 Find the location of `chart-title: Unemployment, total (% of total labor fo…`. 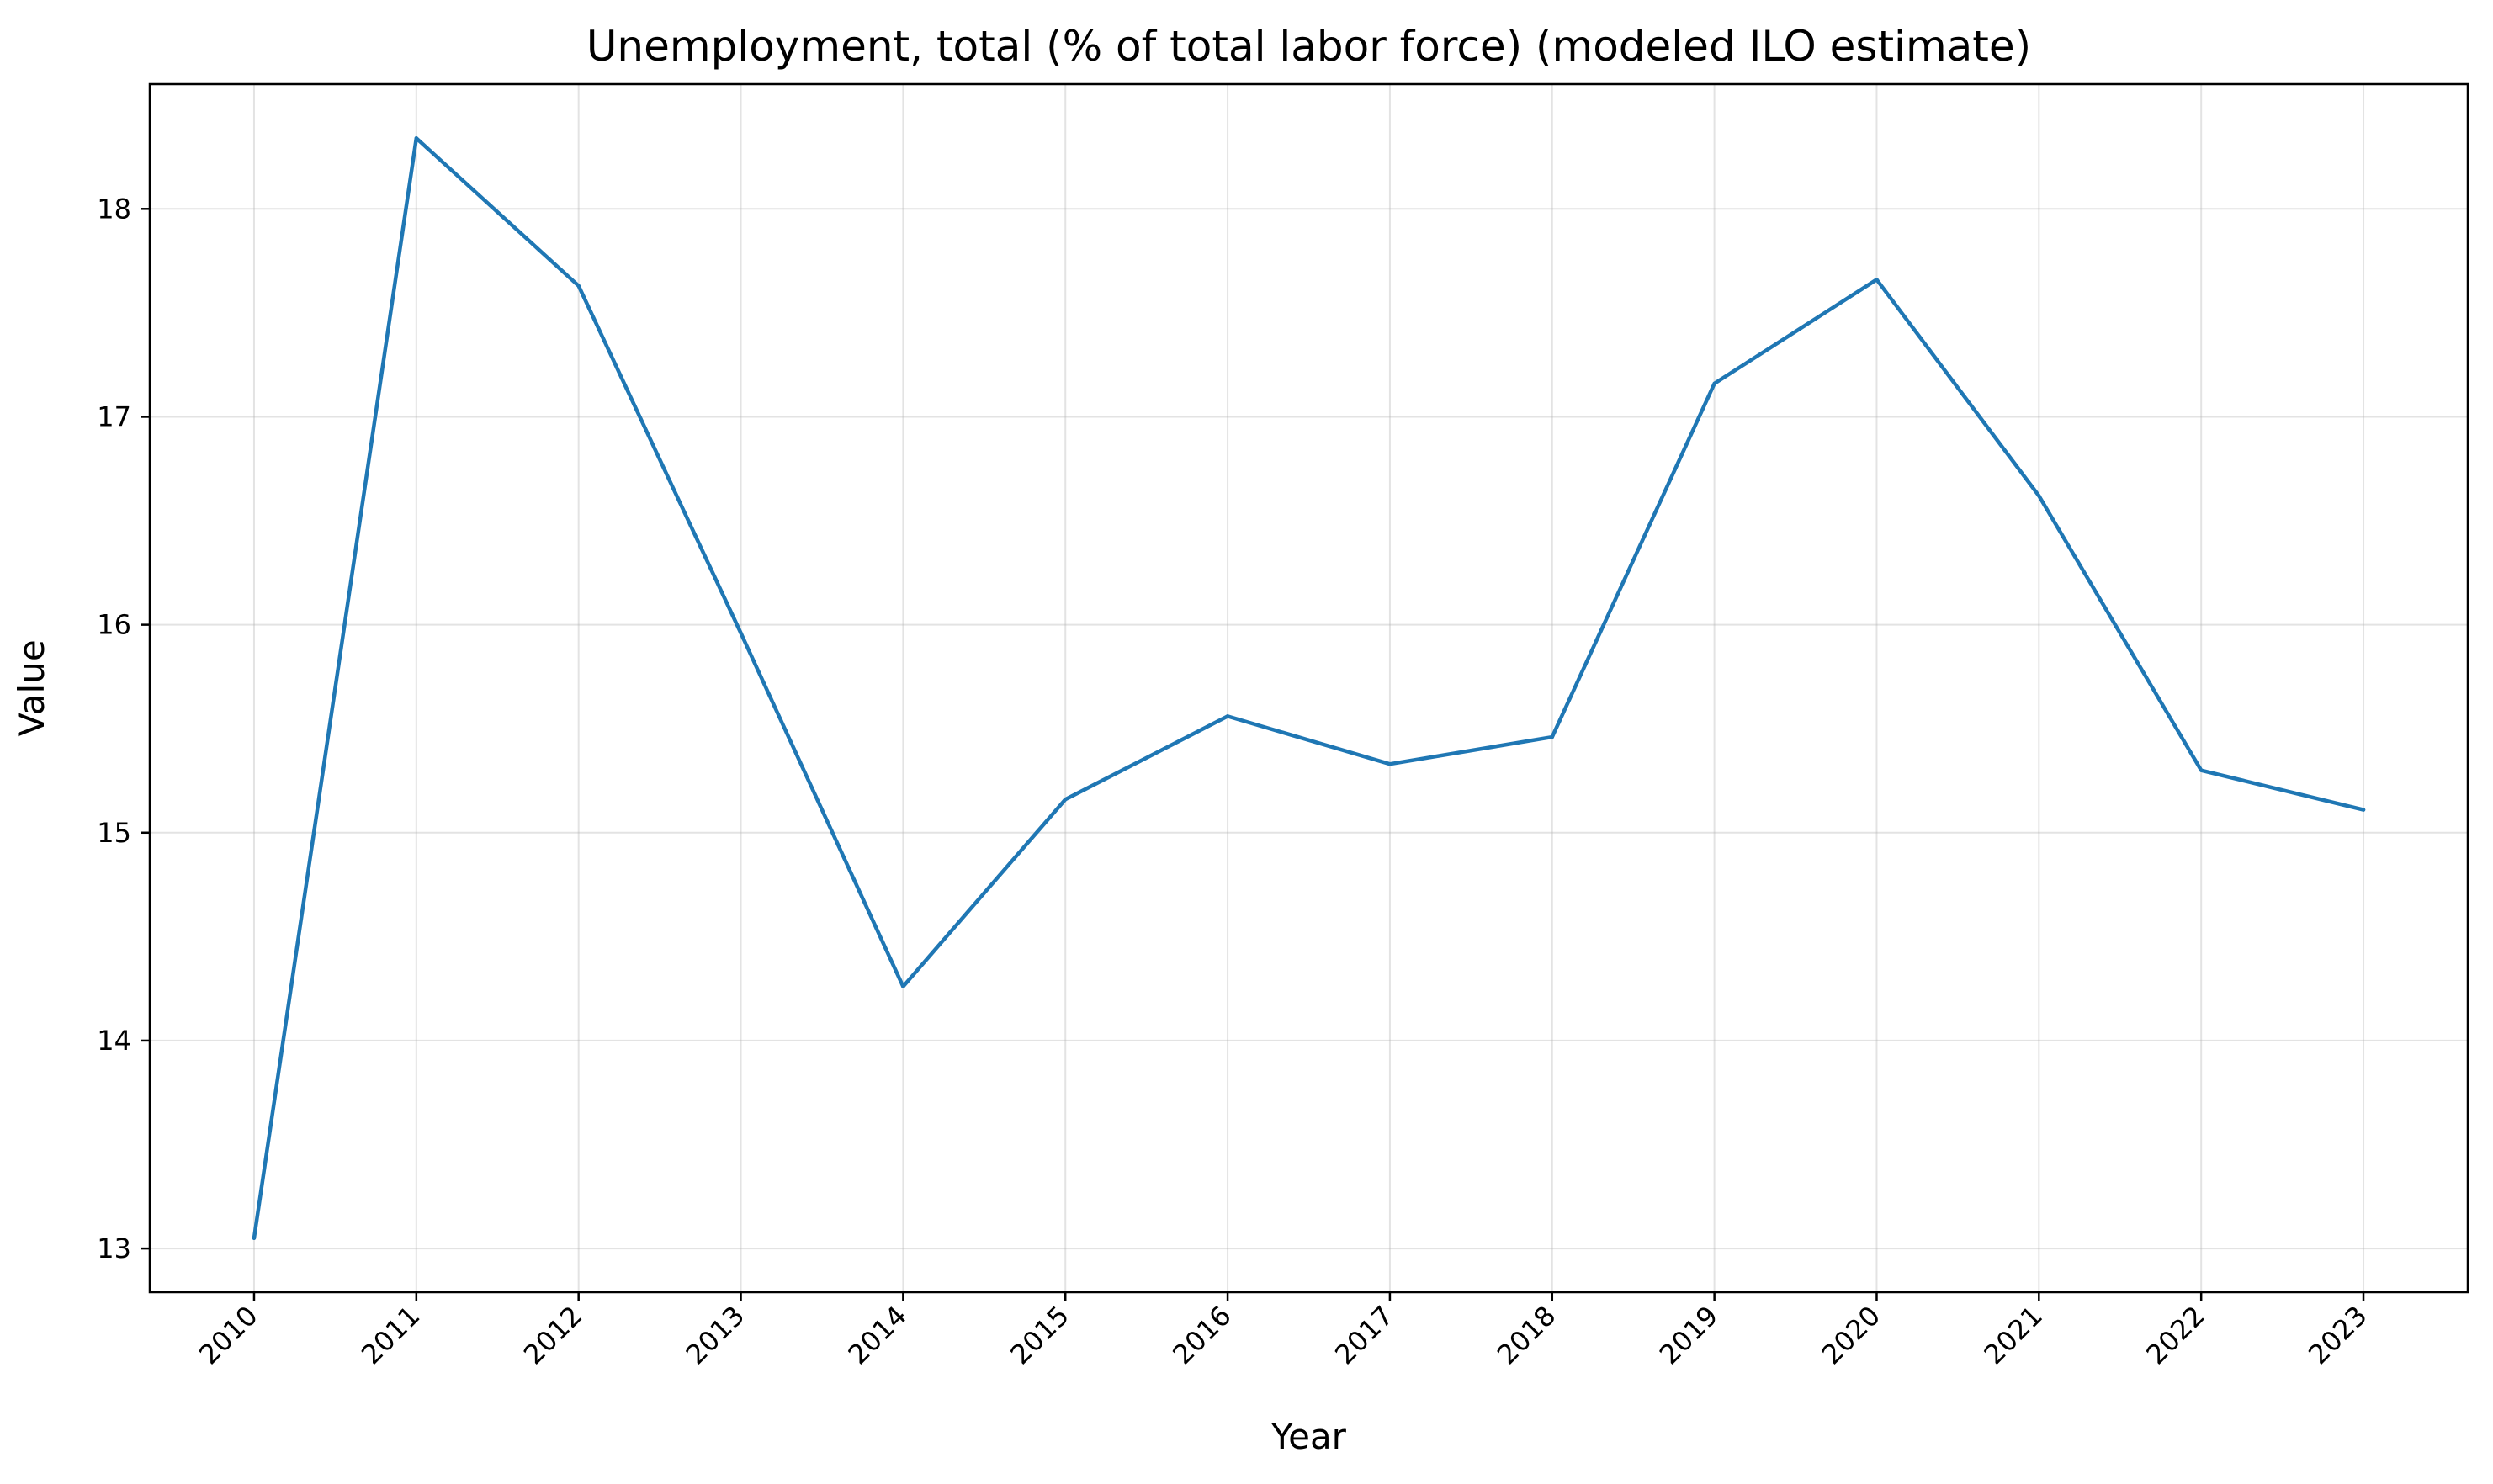

chart-title: Unemployment, total (% of total labor fo… is located at coordinates (1308, 46).